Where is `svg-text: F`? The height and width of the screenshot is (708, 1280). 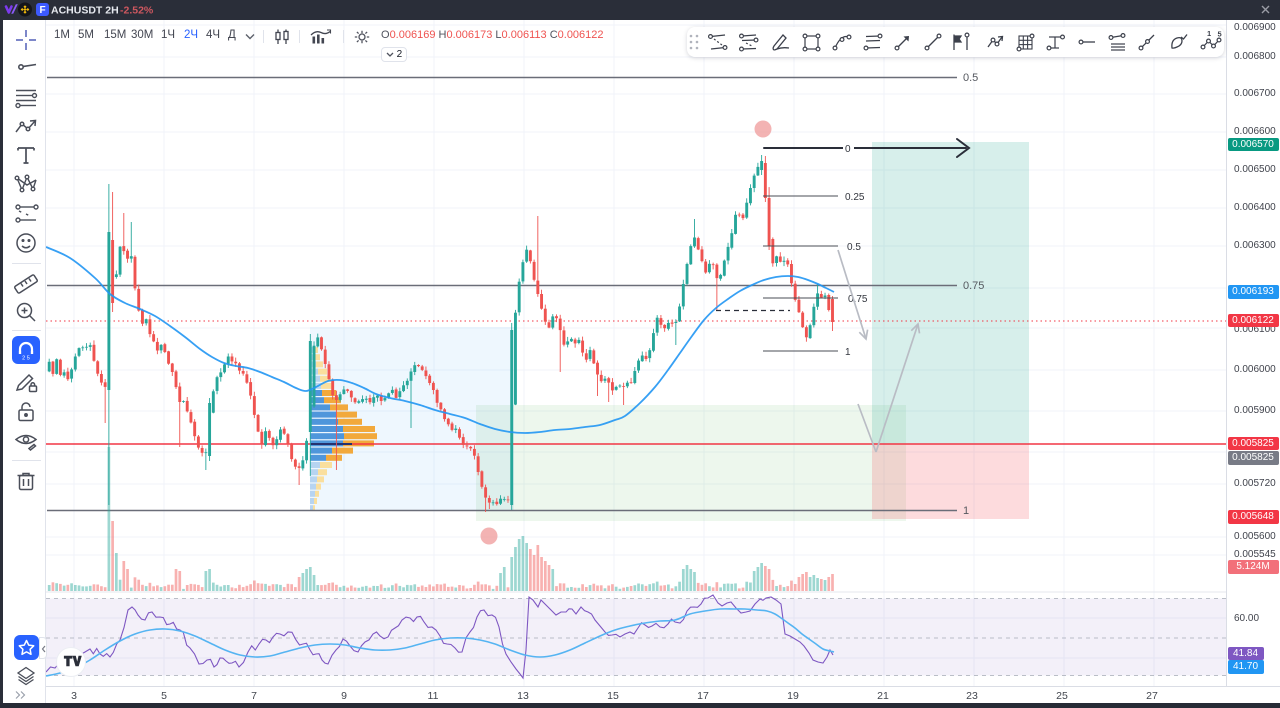 svg-text: F is located at coordinates (42, 10).